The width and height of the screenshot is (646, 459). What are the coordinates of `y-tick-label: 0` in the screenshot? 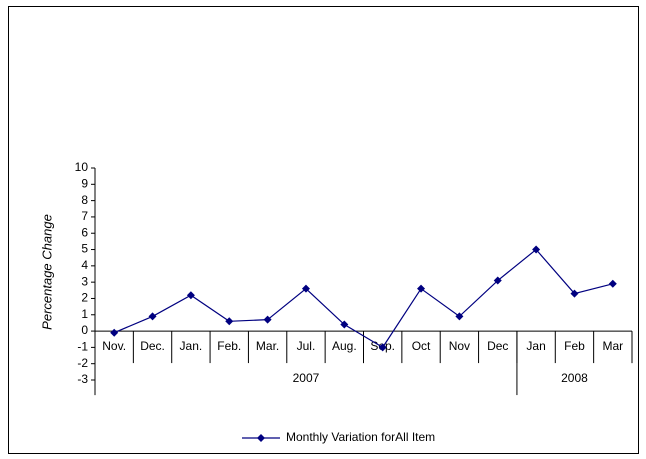 It's located at (84, 330).